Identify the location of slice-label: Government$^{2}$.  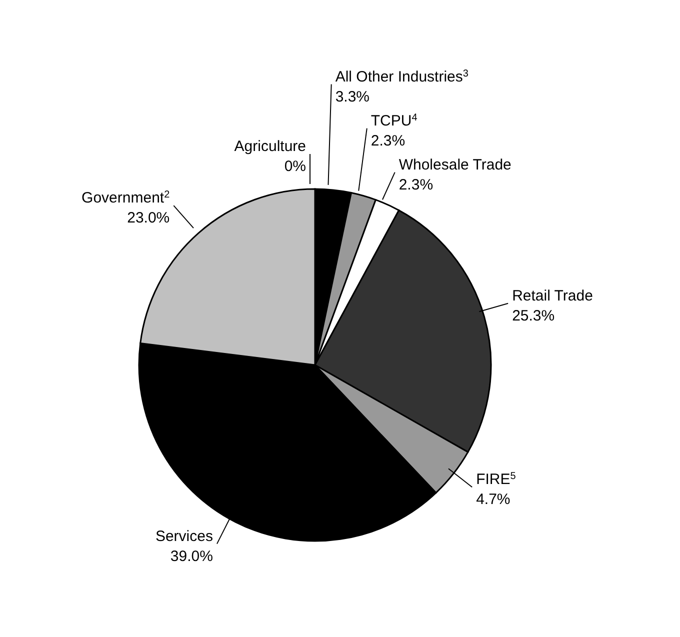
(126, 198).